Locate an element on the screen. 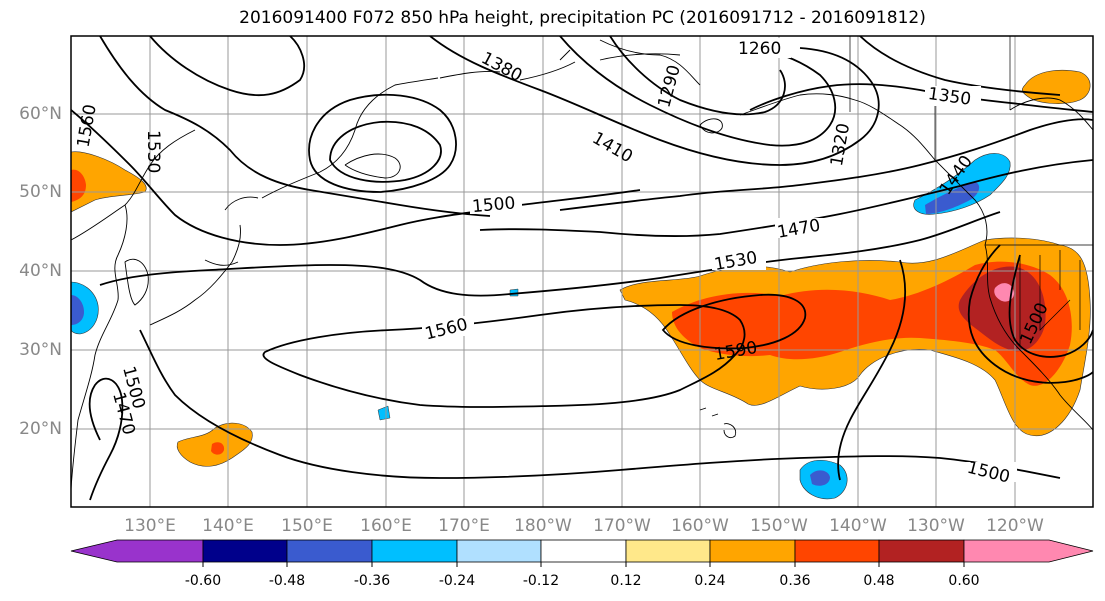 The image size is (1105, 601). lon-label: 140°E is located at coordinates (228, 526).